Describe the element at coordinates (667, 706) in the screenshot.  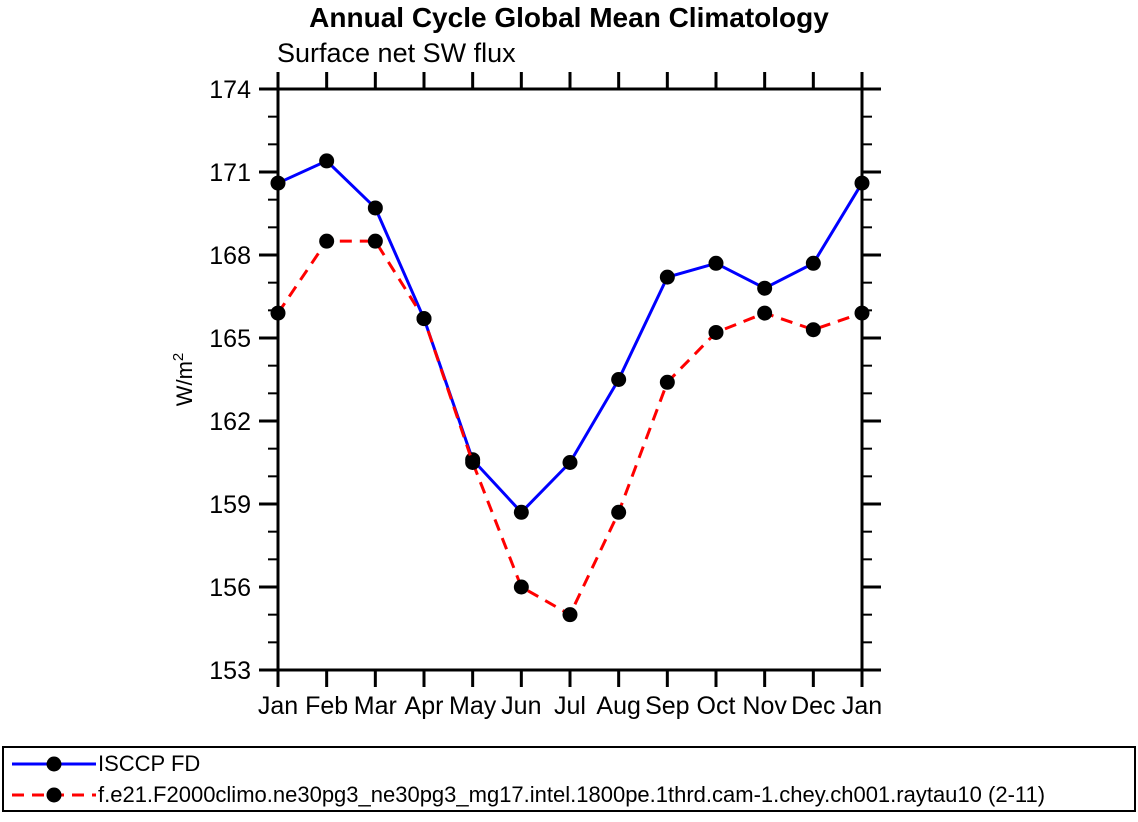
I see `x-tick-label: Sep` at that location.